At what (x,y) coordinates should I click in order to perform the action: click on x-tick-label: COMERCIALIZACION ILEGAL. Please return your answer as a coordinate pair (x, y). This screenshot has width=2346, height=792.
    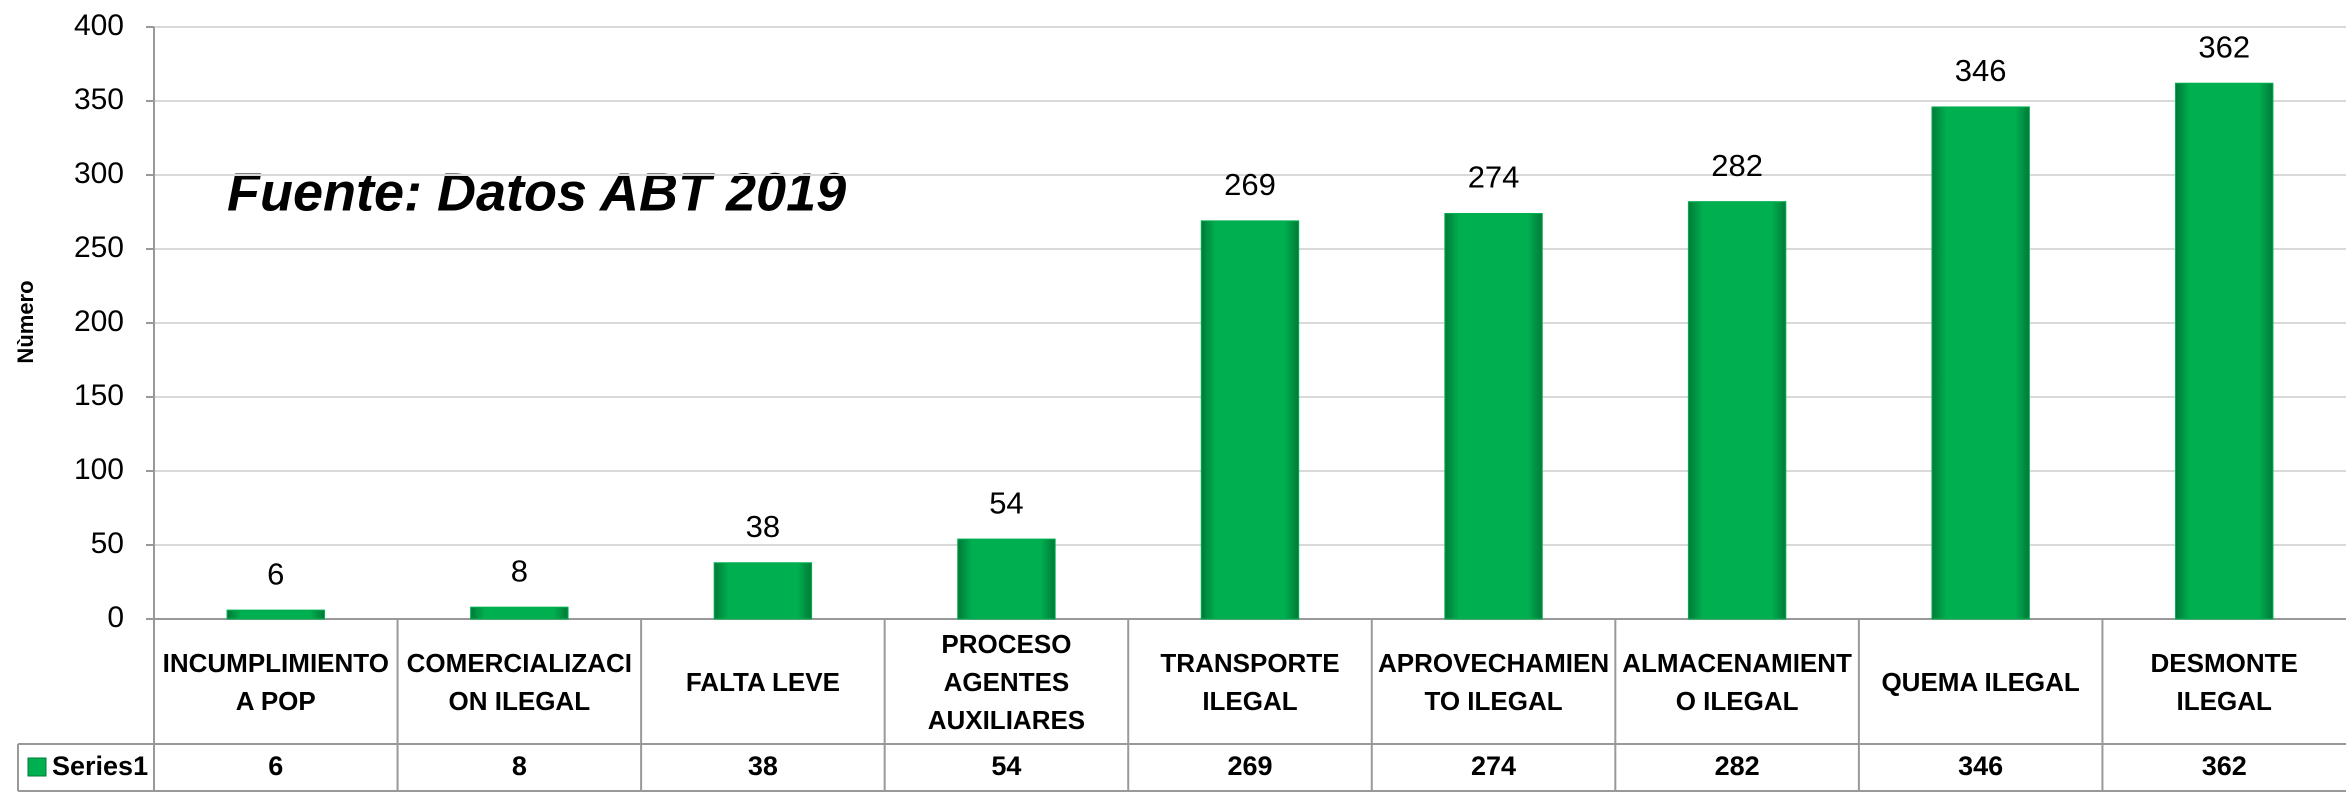
    Looking at the image, I should click on (519, 681).